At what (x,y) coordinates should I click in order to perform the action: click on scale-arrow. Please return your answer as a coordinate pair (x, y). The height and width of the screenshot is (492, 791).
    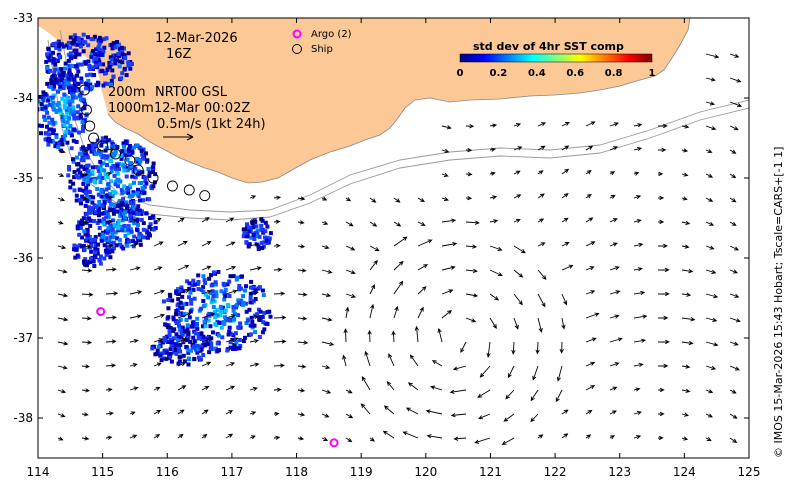
    Looking at the image, I should click on (178, 137).